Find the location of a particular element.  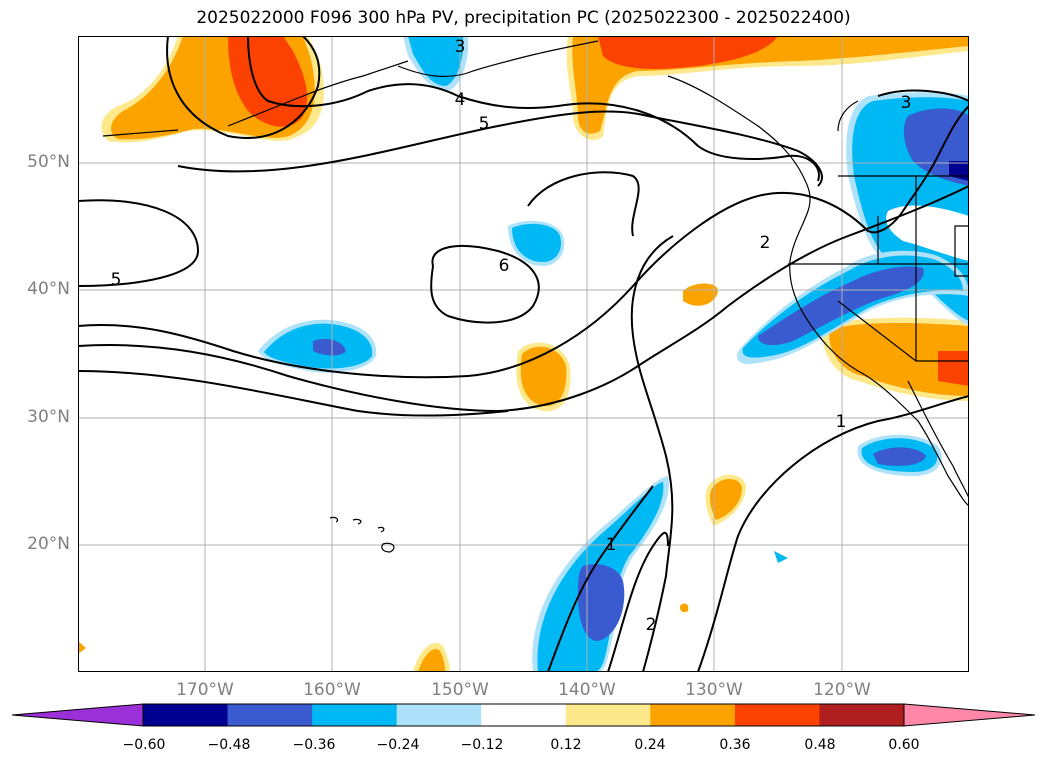

lon-label: 160°W is located at coordinates (332, 690).